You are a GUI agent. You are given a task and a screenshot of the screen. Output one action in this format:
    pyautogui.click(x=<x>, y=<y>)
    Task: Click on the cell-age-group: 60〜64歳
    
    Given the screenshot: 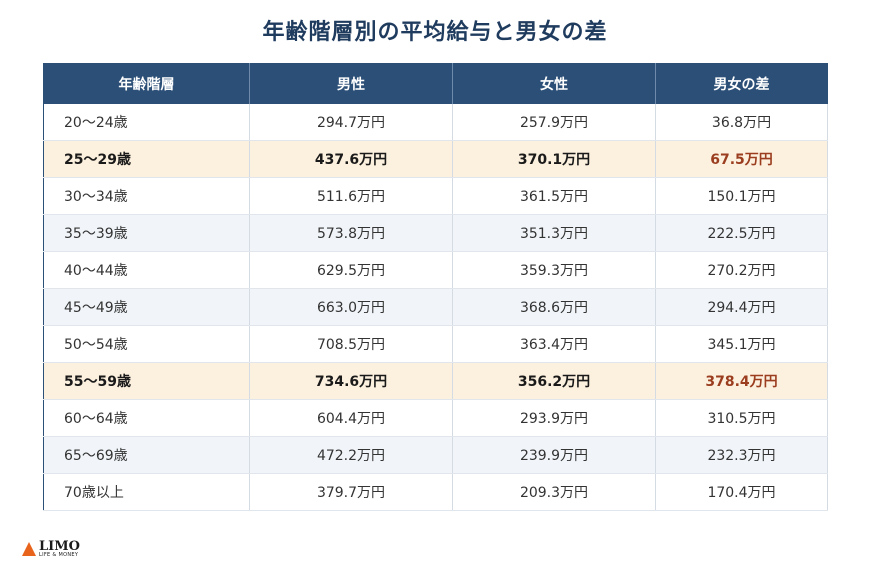 What is the action you would take?
    pyautogui.click(x=146, y=418)
    